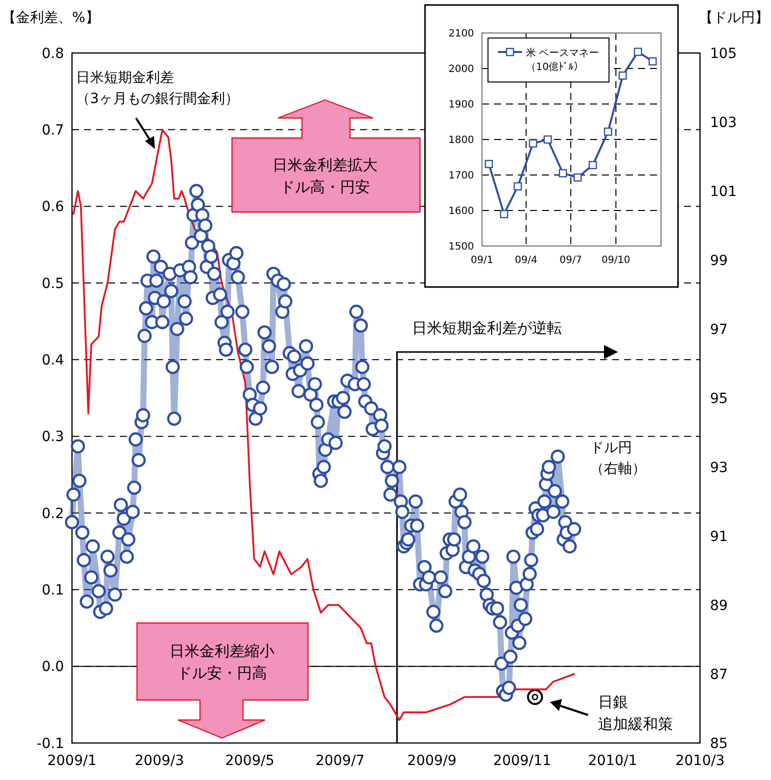  What do you see at coordinates (482, 260) in the screenshot?
I see `x-tick-label: 09/1` at bounding box center [482, 260].